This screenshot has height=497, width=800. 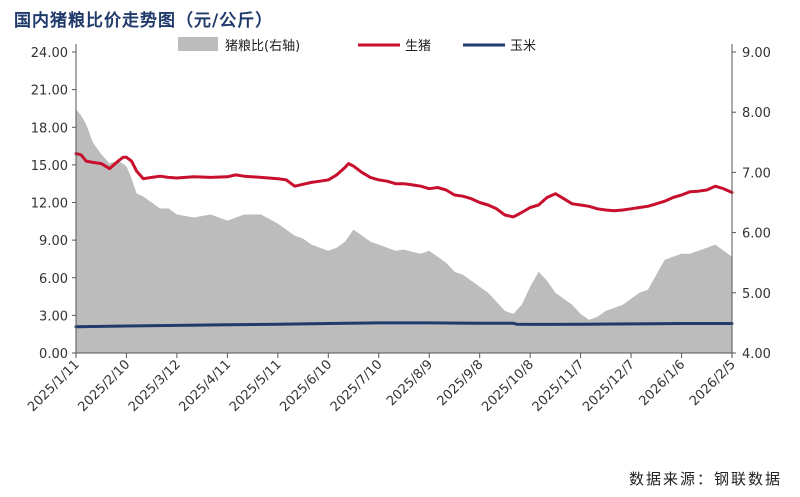 What do you see at coordinates (53, 354) in the screenshot?
I see `y-left-tick-label: 0.00` at bounding box center [53, 354].